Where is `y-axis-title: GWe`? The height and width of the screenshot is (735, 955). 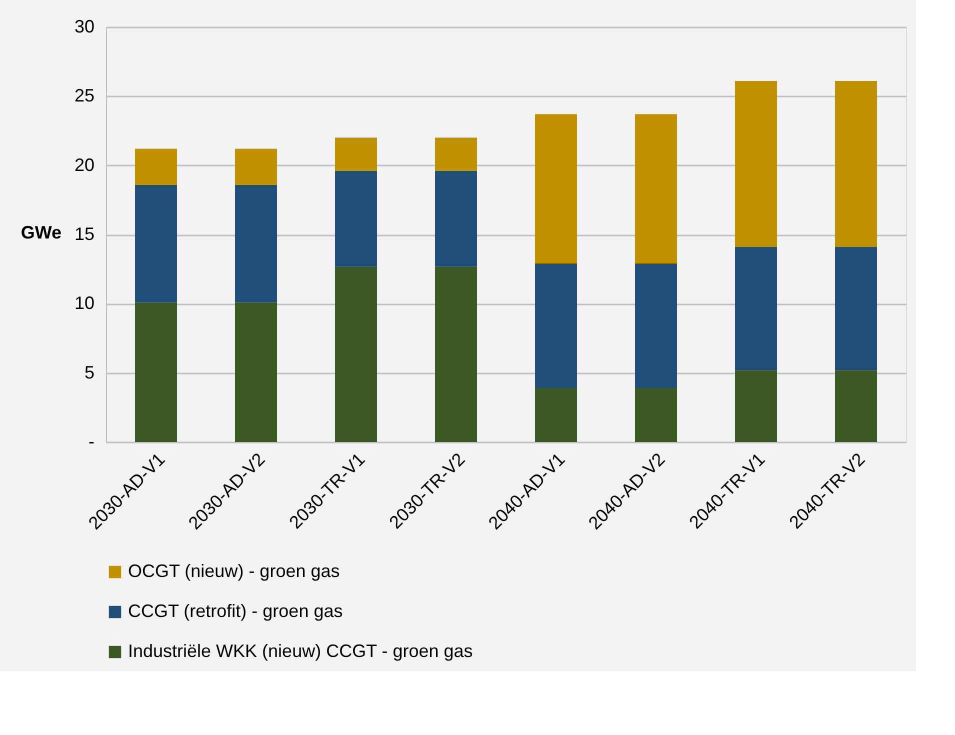 y-axis-title: GWe is located at coordinates (41, 232).